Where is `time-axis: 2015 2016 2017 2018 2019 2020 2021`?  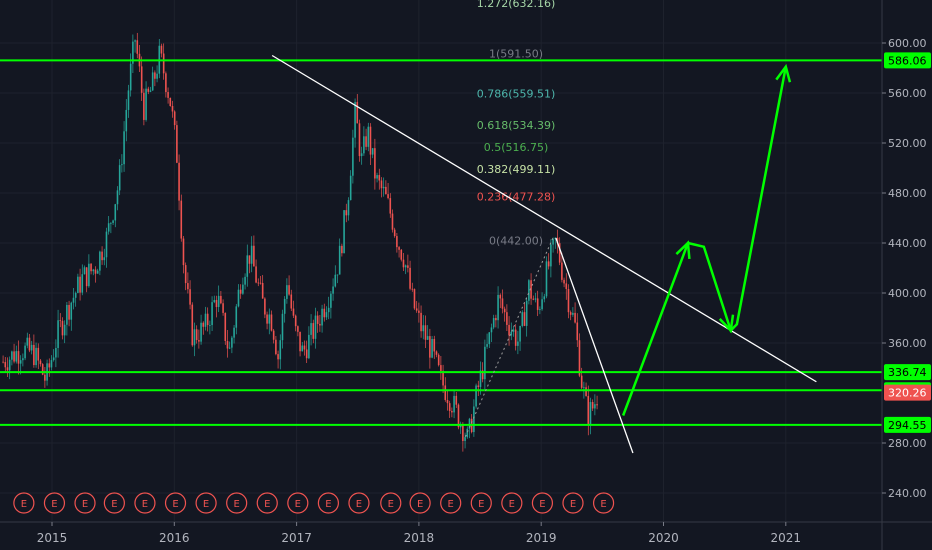 time-axis: 2015 2016 2017 2018 2019 2020 2021 is located at coordinates (466, 533).